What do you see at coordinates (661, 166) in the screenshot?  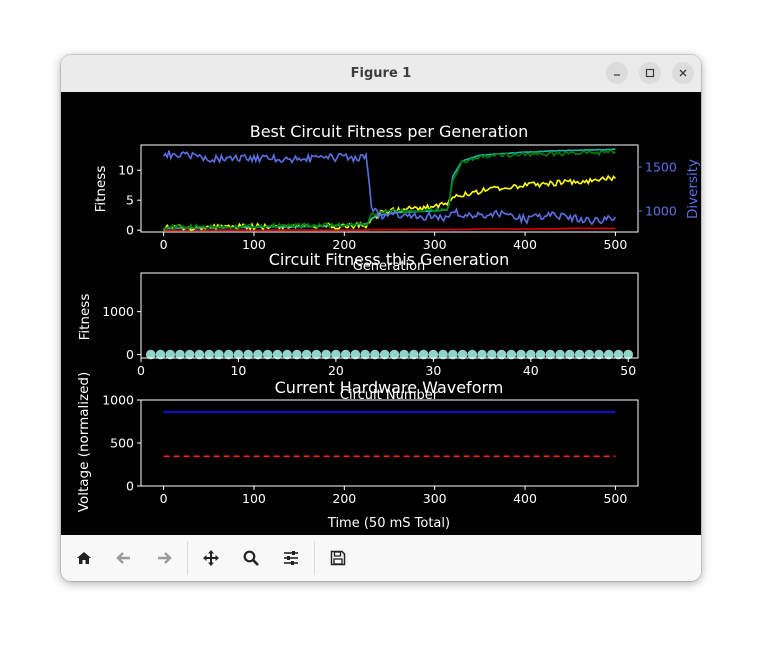 I see `y-right-tick-label: 1500` at bounding box center [661, 166].